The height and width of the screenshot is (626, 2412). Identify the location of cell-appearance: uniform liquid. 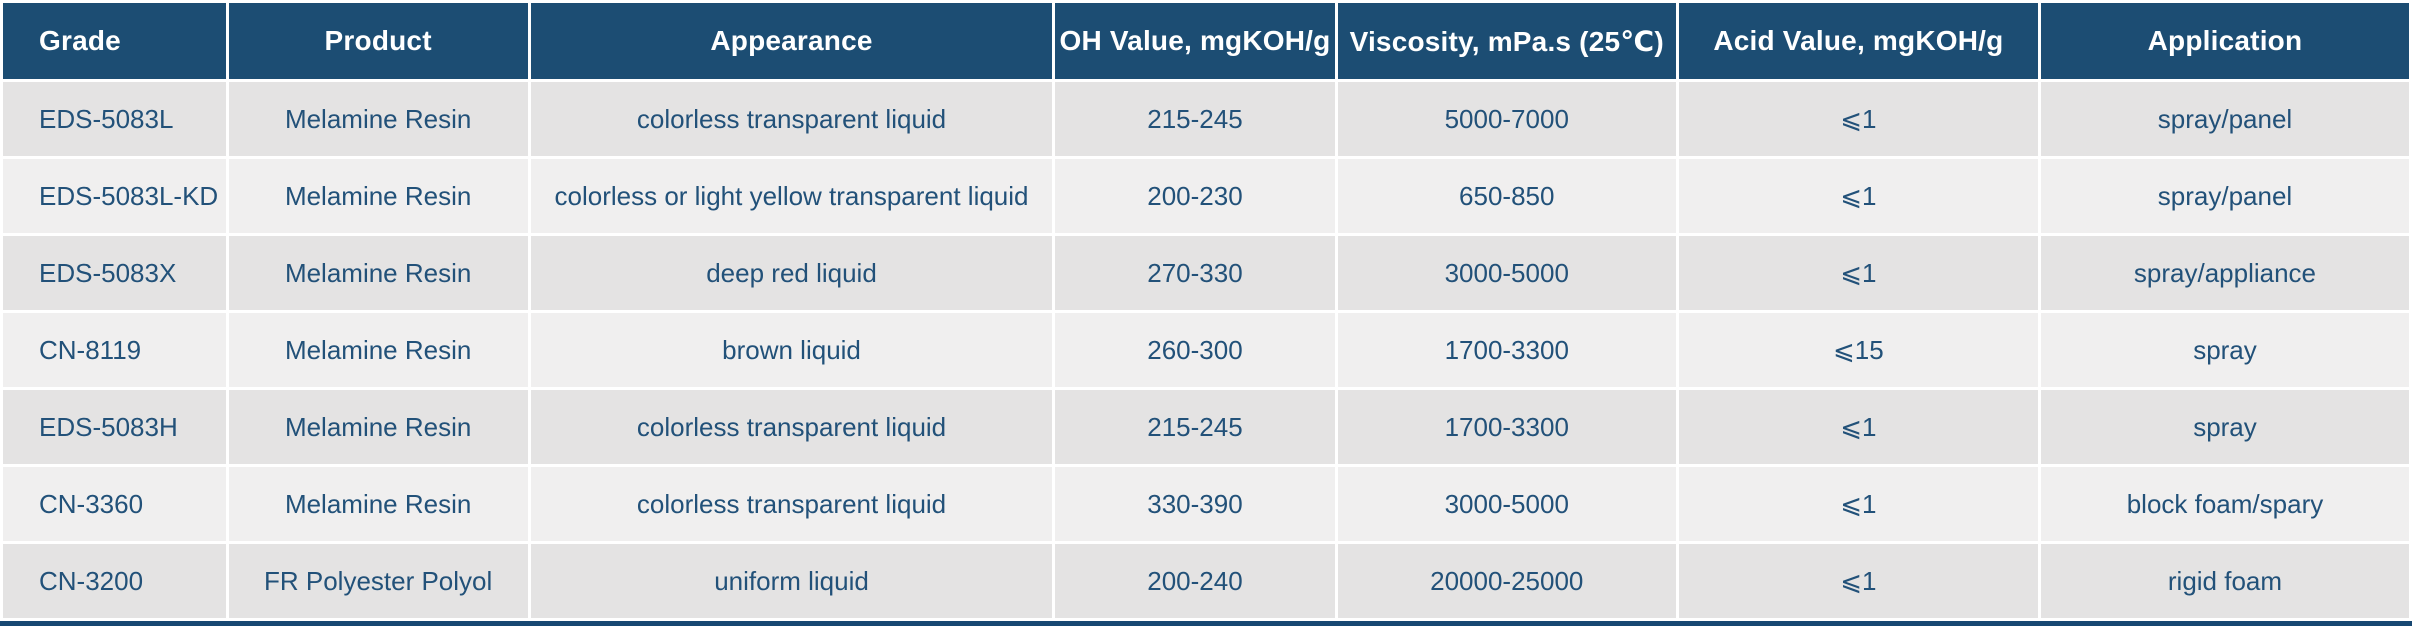
(791, 581).